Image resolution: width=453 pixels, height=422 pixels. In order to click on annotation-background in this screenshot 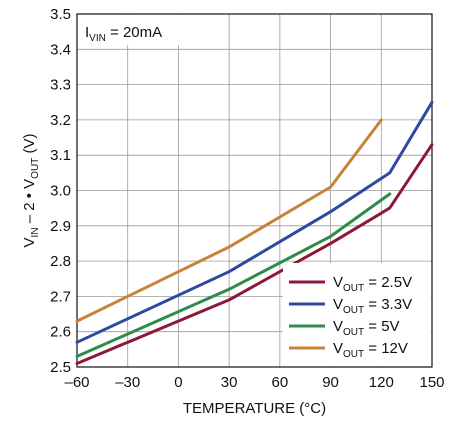, I will do `click(134, 30)`.